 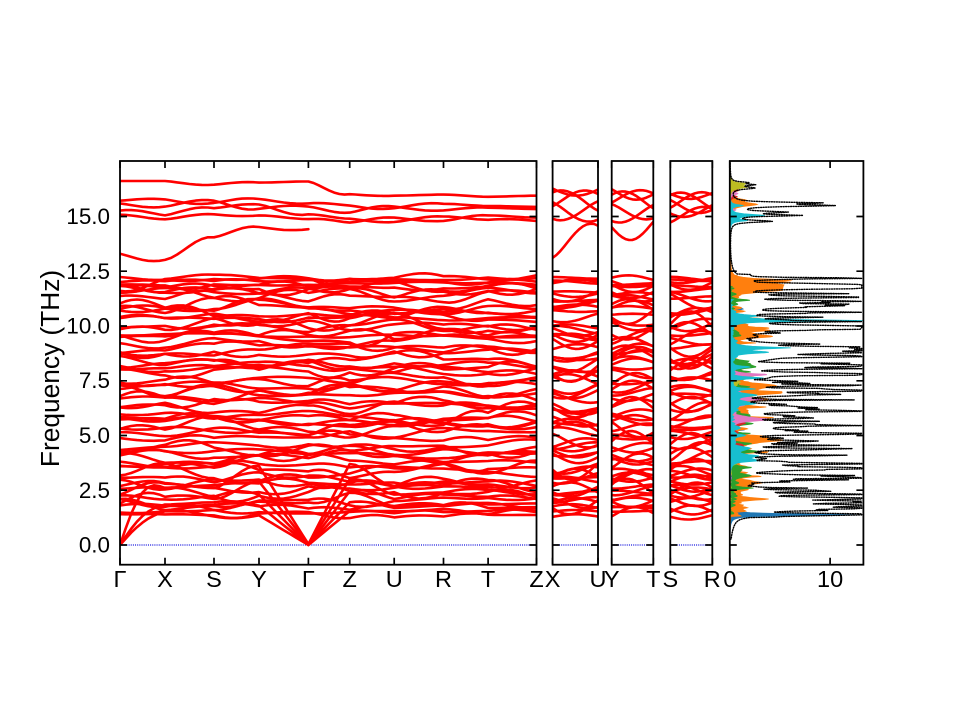 What do you see at coordinates (94, 545) in the screenshot?
I see `svg-text: 0.0` at bounding box center [94, 545].